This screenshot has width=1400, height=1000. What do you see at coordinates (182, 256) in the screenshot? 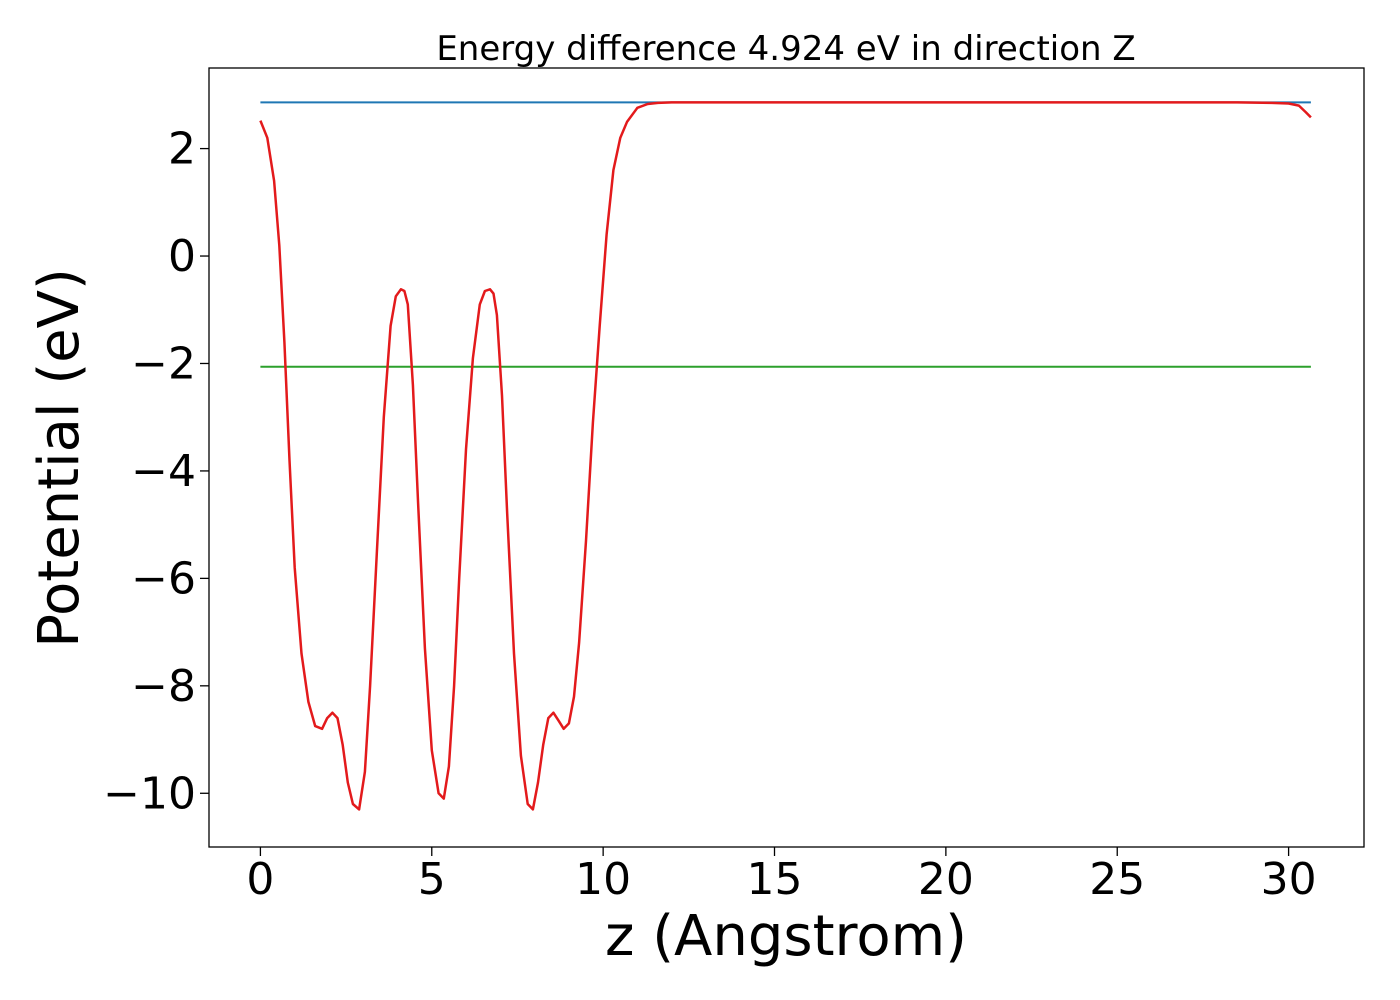
I see `y-tick-label: 0` at bounding box center [182, 256].